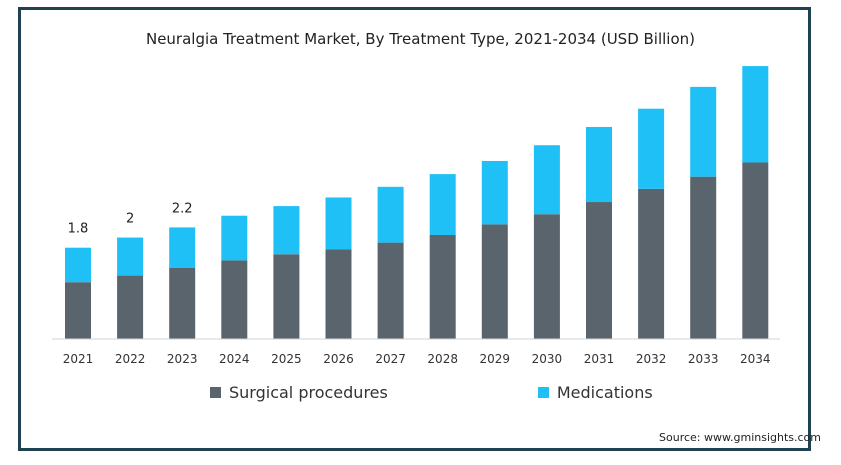  I want to click on x-tick-label-2023: 2023, so click(182, 359).